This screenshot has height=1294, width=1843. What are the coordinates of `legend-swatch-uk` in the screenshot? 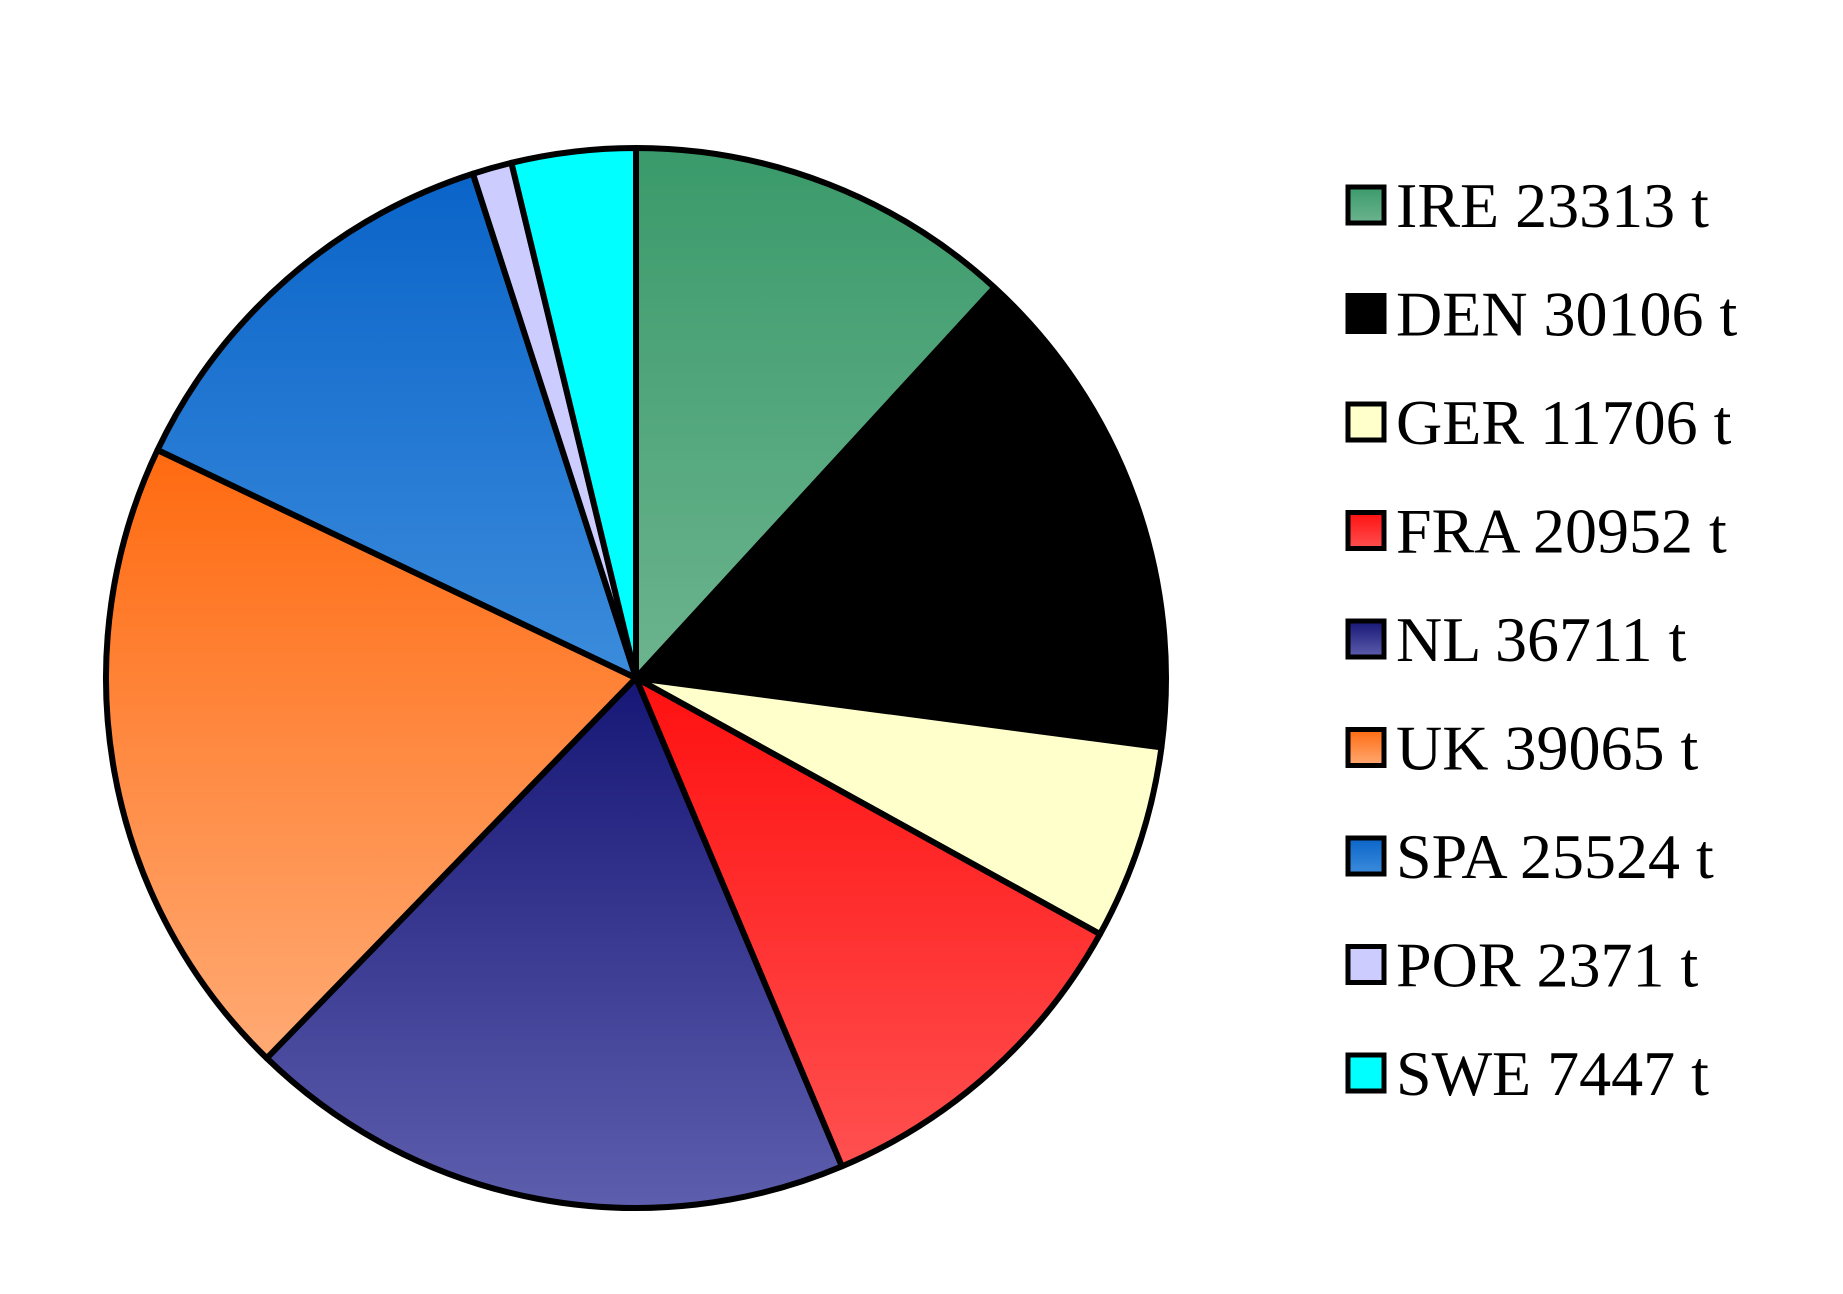 It's located at (1366, 747).